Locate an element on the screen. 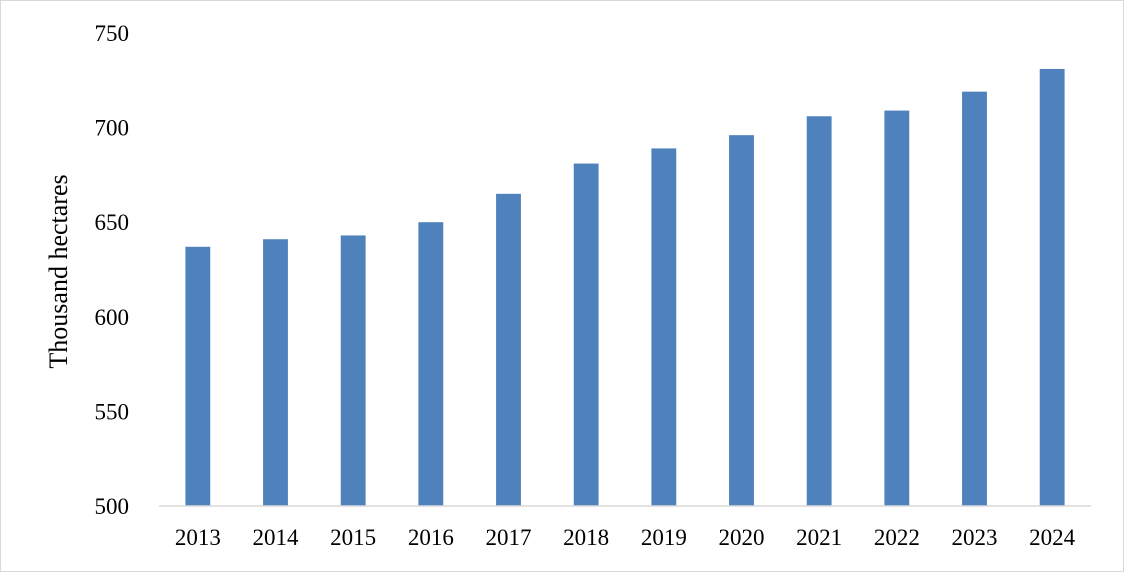 Image resolution: width=1124 pixels, height=573 pixels. y-tick-label: 700 is located at coordinates (112, 128).